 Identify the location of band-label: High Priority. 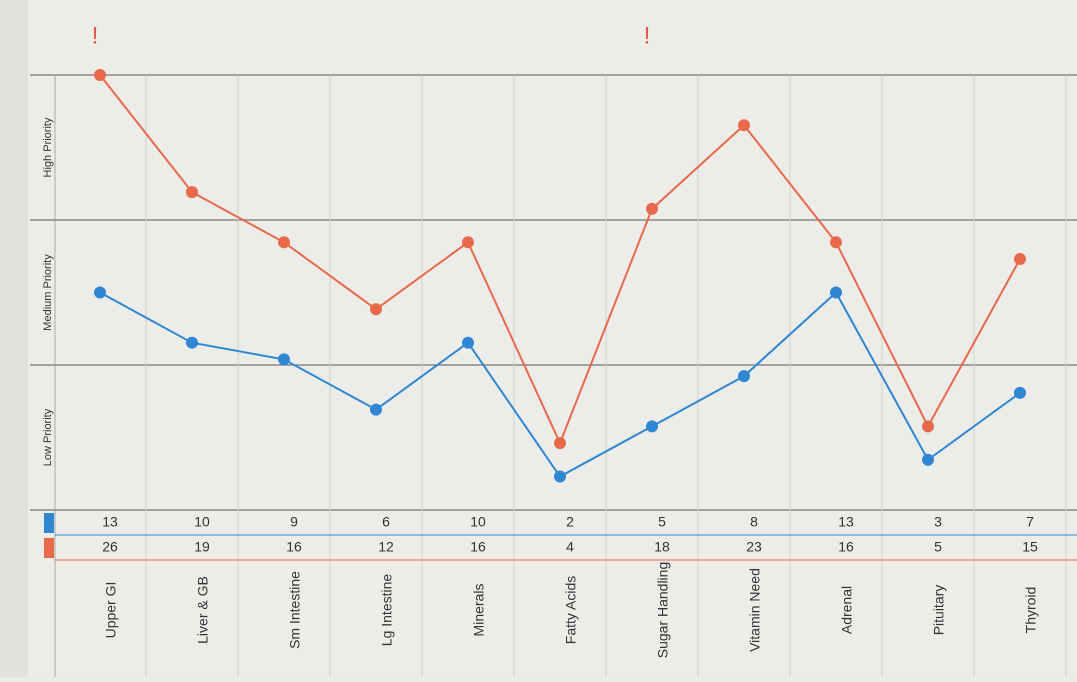
(48, 147).